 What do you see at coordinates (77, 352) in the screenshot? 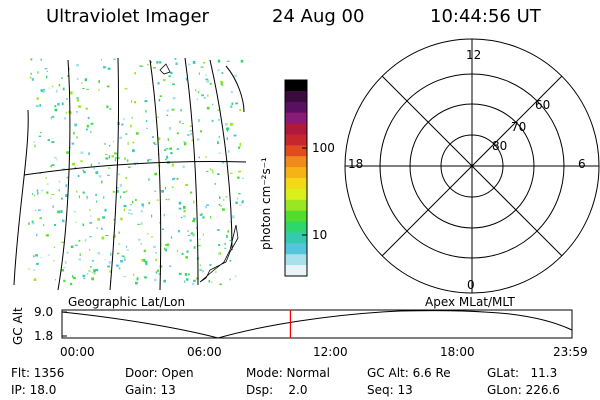
I see `x-tick-0000: 00:00` at bounding box center [77, 352].